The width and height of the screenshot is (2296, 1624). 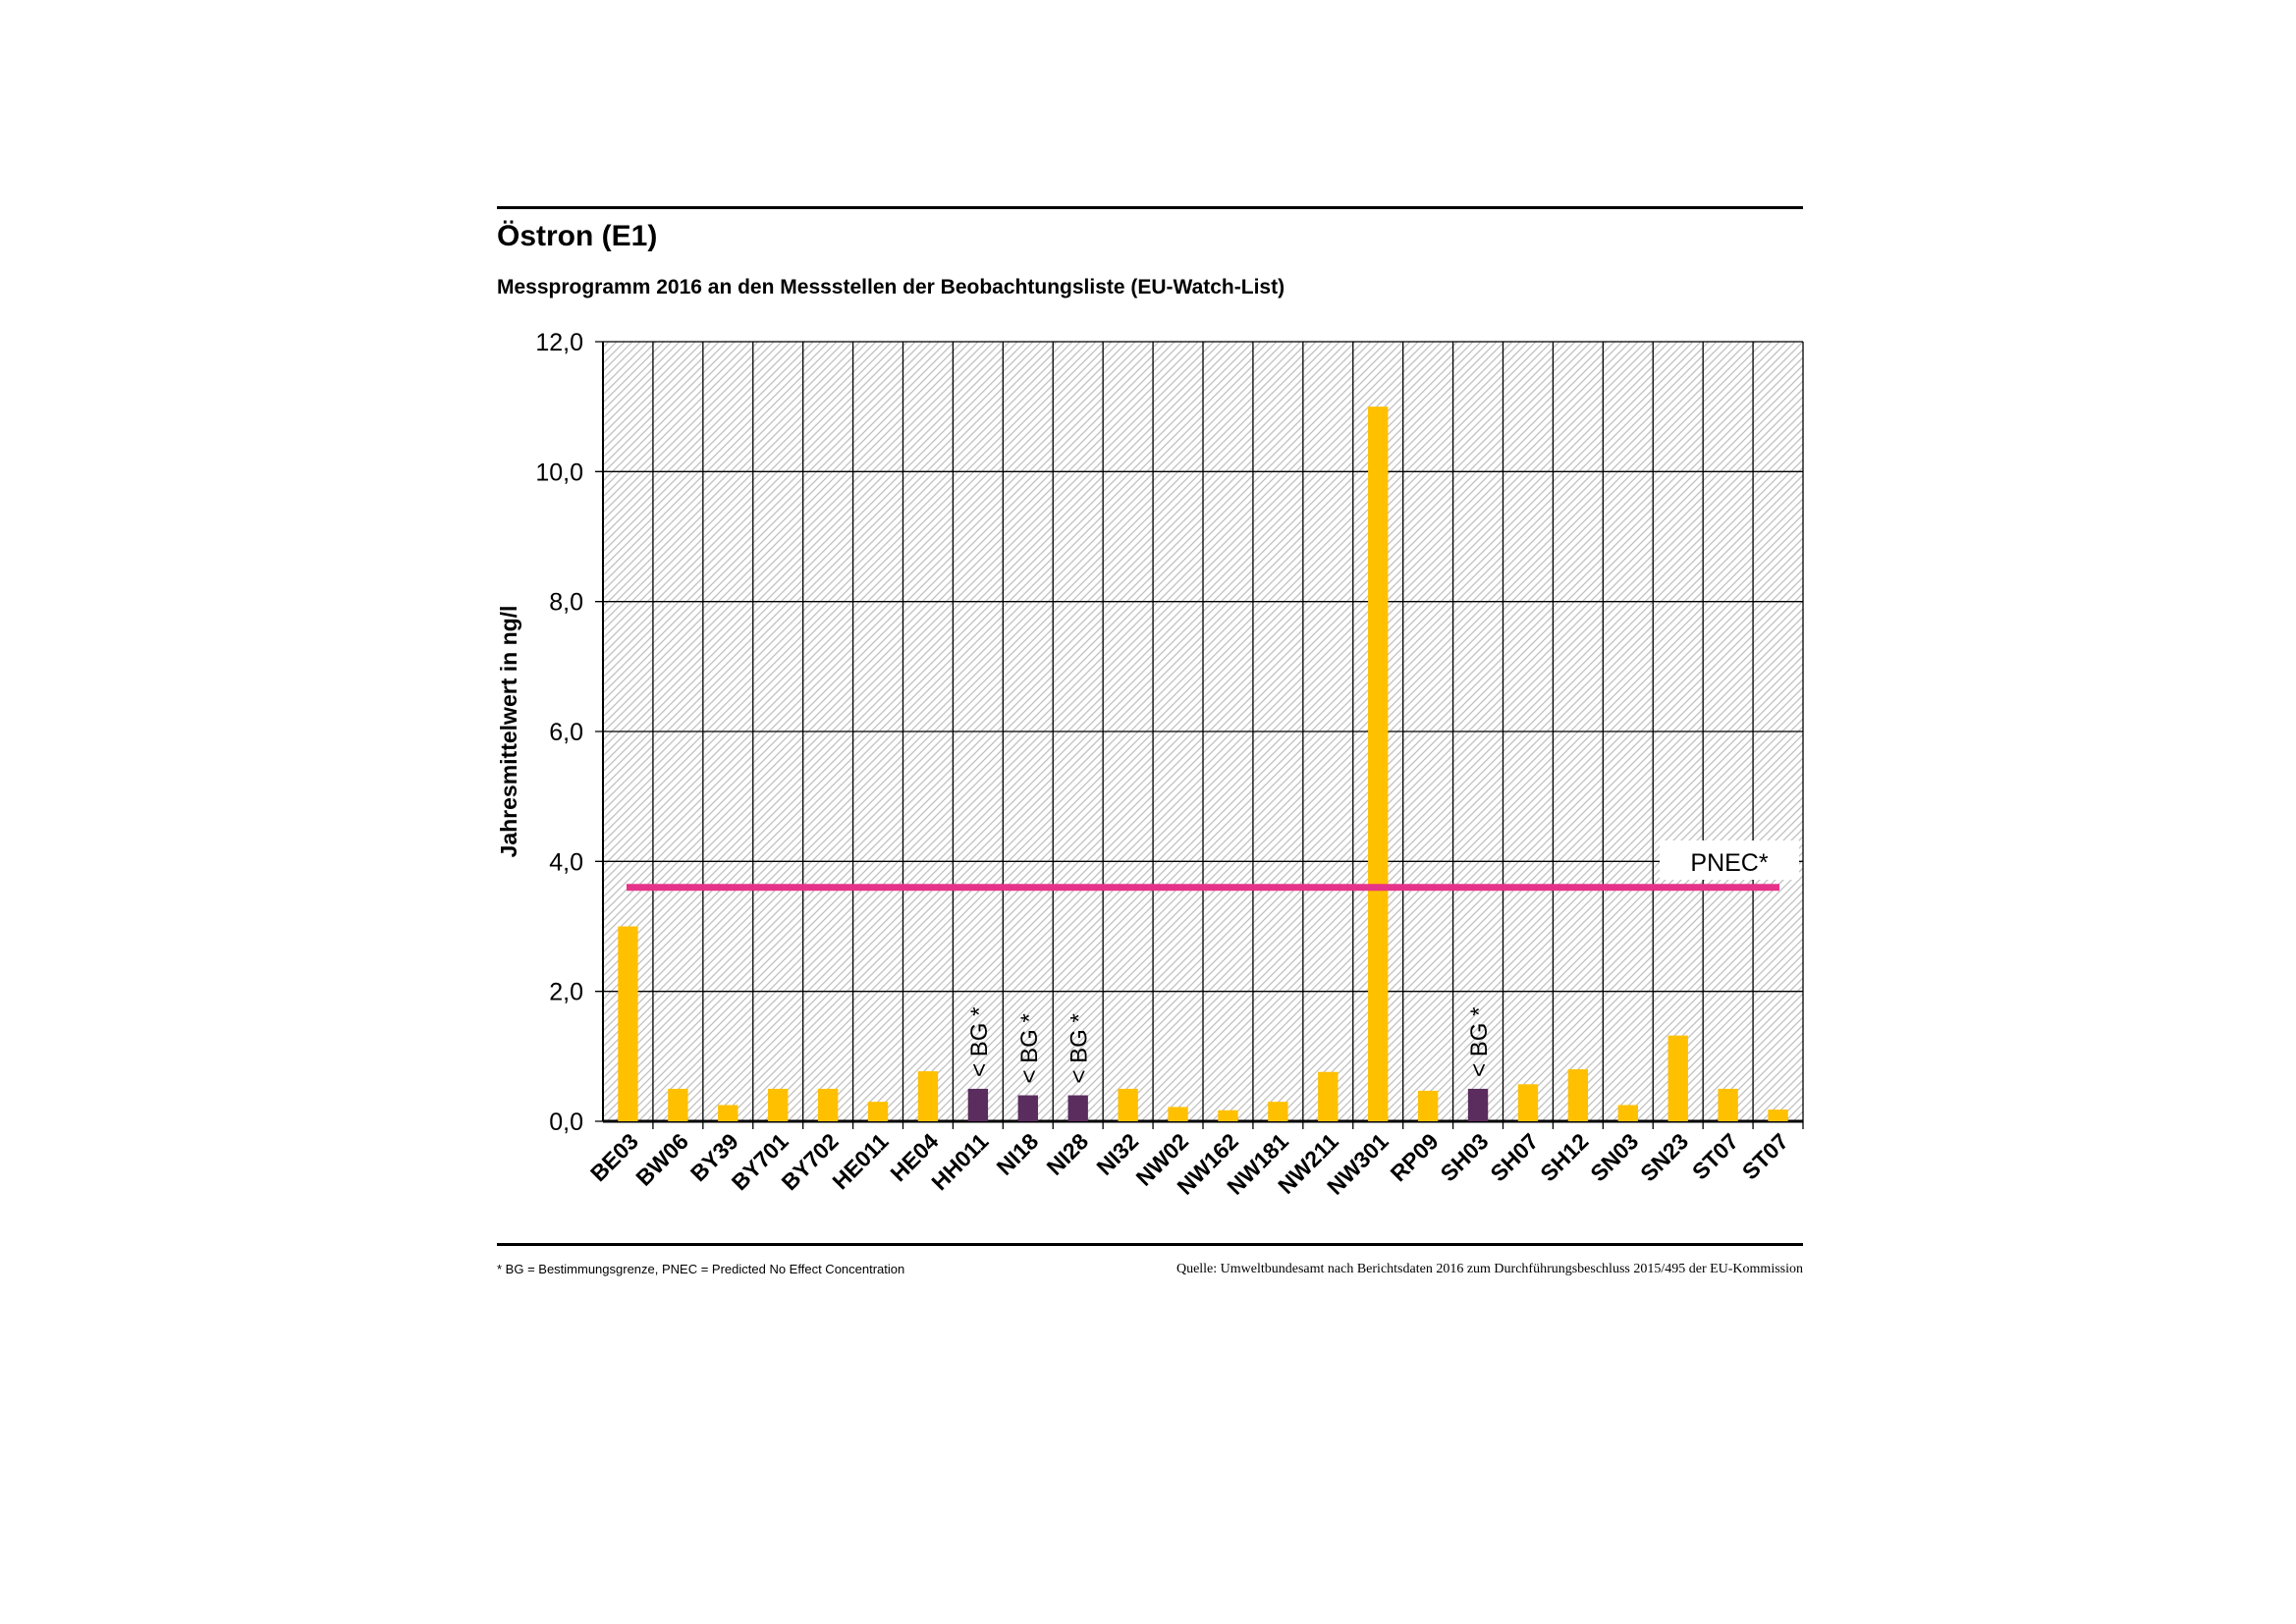 What do you see at coordinates (1415, 1157) in the screenshot?
I see `x-tick-label: RP09` at bounding box center [1415, 1157].